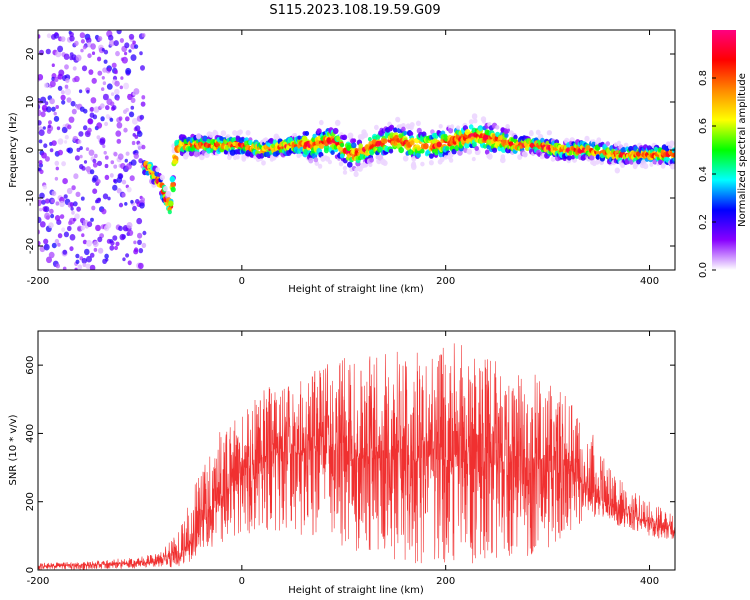 This screenshot has height=600, width=750. I want to click on colorbar-gradient, so click(724, 150).